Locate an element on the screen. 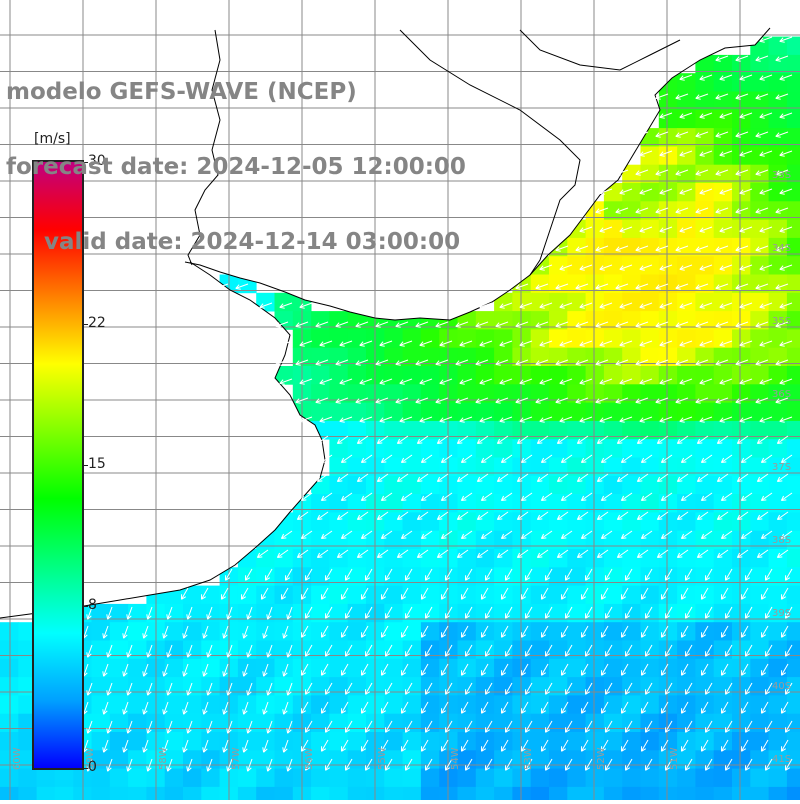  latitude-label: 41S is located at coordinates (781, 759).